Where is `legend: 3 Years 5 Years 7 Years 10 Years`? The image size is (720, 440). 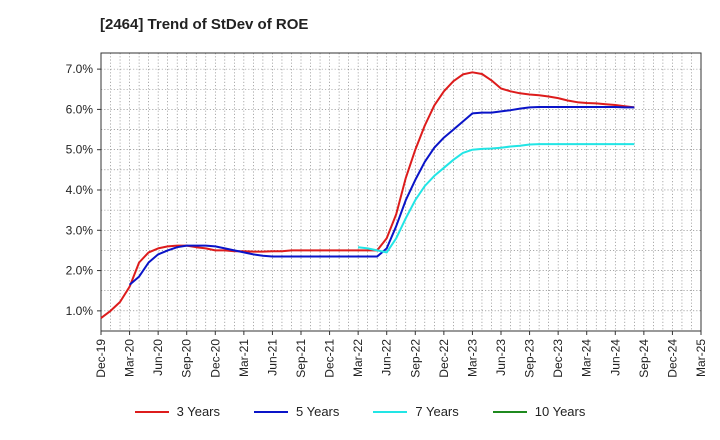
legend: 3 Years 5 Years 7 Years 10 Years is located at coordinates (360, 411).